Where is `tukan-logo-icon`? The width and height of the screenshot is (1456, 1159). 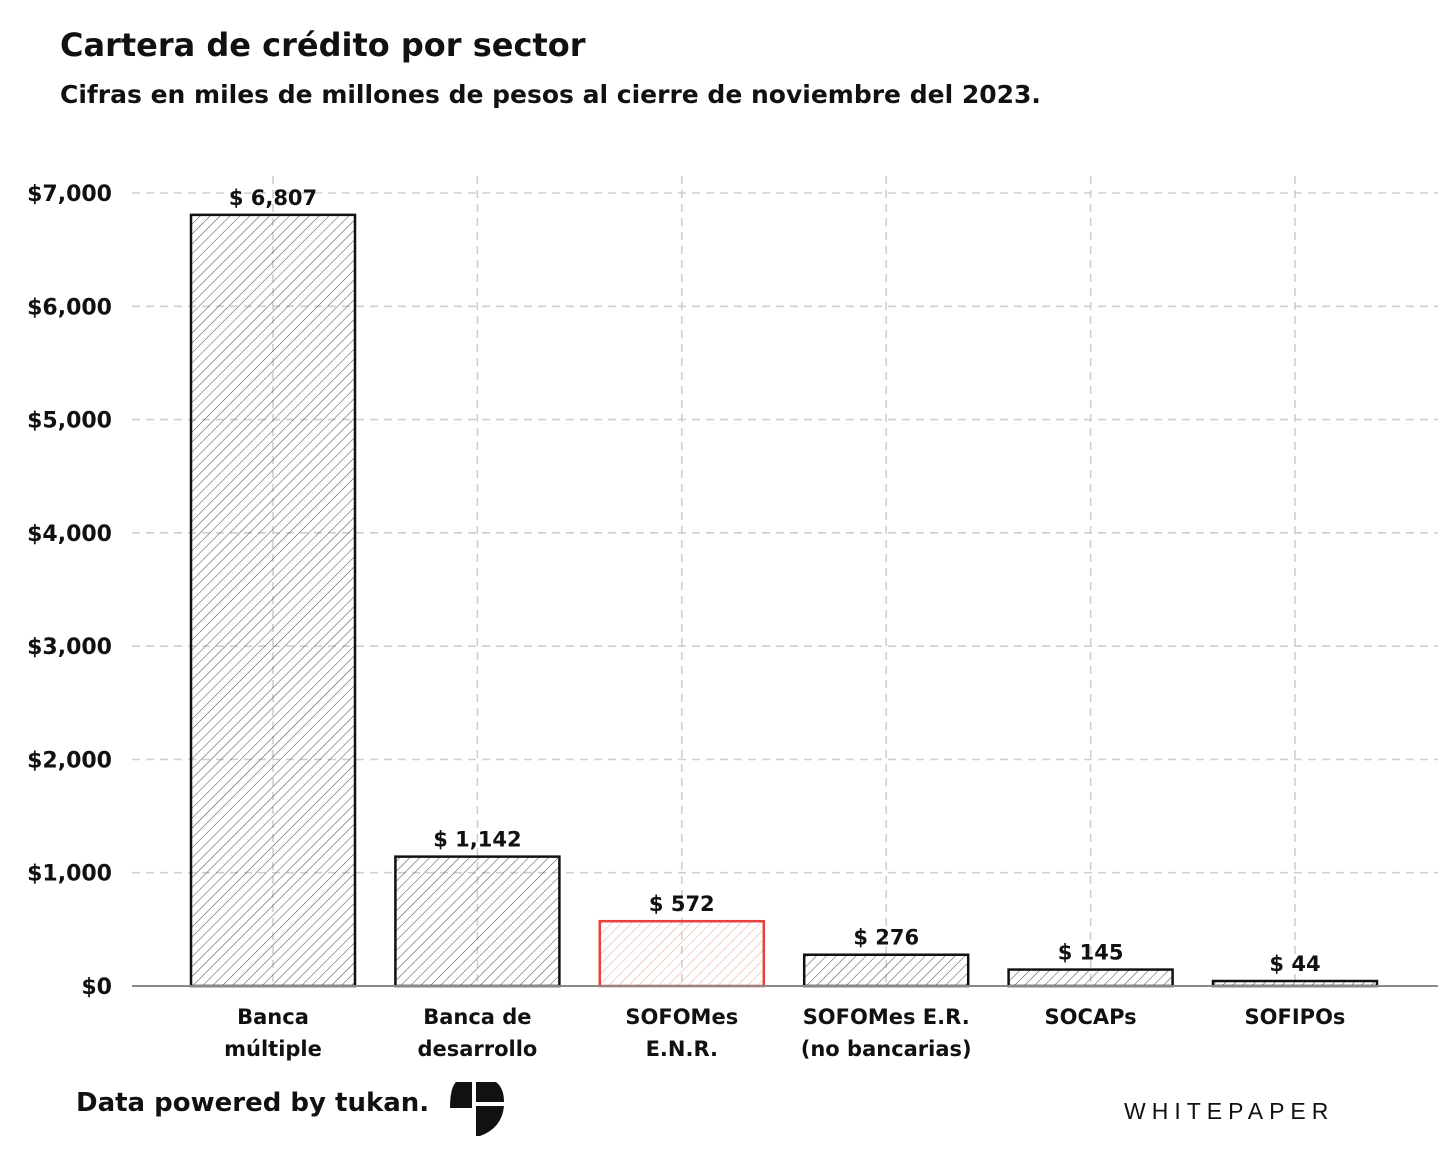
tukan-logo-icon is located at coordinates (477, 1109).